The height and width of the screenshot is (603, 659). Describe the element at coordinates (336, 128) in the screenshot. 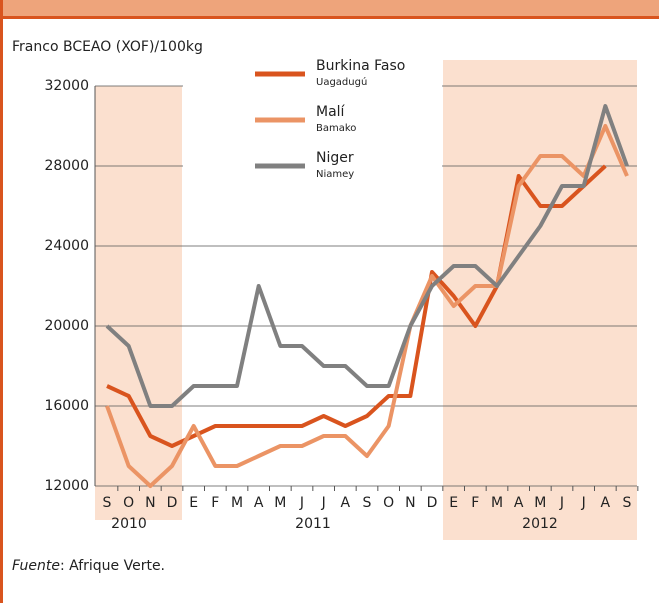

I see `legend-sublabel: Bamako` at that location.